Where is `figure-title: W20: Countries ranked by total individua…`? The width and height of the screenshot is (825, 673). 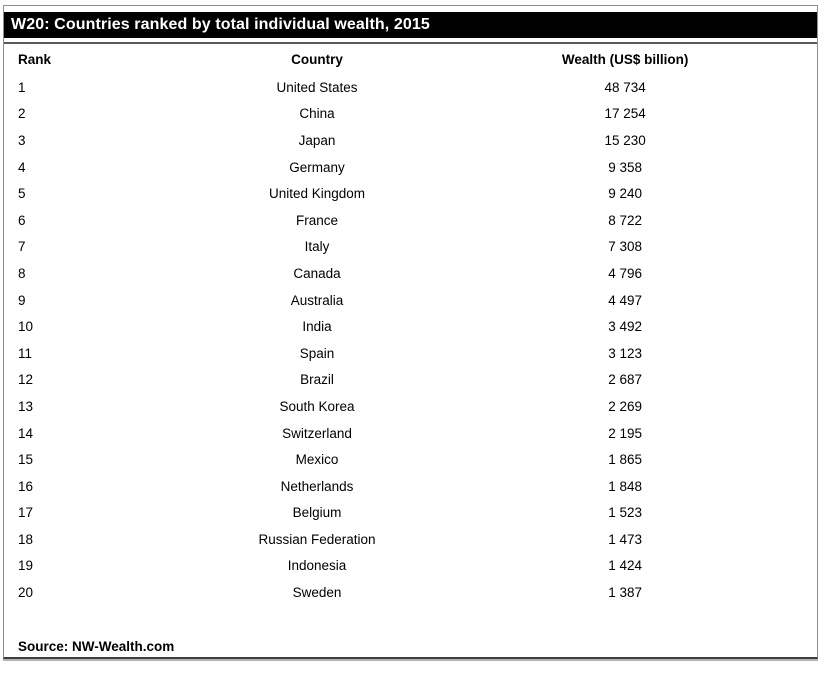
figure-title: W20: Countries ranked by total individua… is located at coordinates (220, 24).